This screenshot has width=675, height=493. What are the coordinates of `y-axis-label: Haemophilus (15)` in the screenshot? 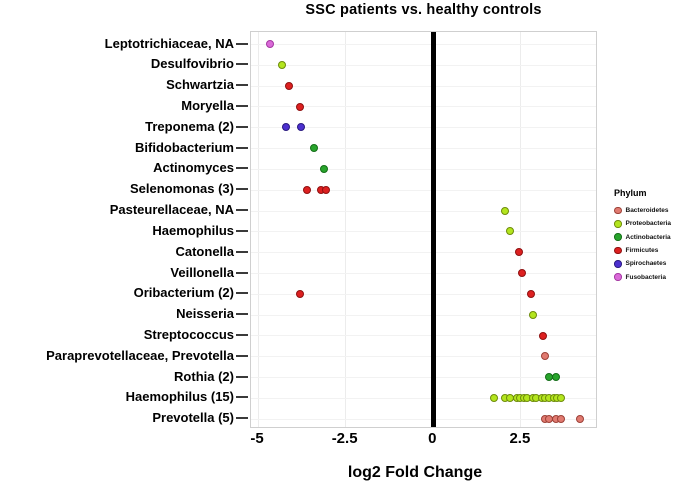 It's located at (179, 397).